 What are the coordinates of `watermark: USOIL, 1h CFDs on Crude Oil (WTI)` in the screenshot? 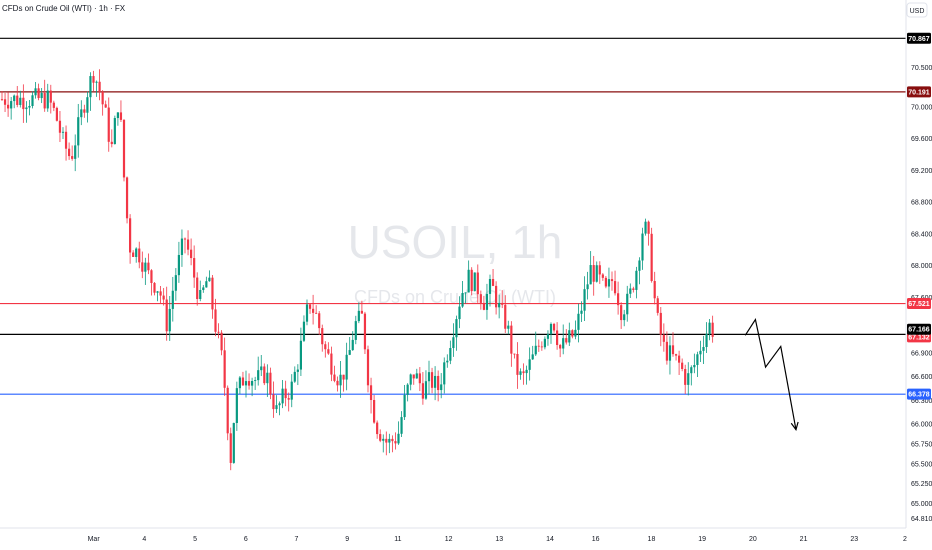 It's located at (455, 261).